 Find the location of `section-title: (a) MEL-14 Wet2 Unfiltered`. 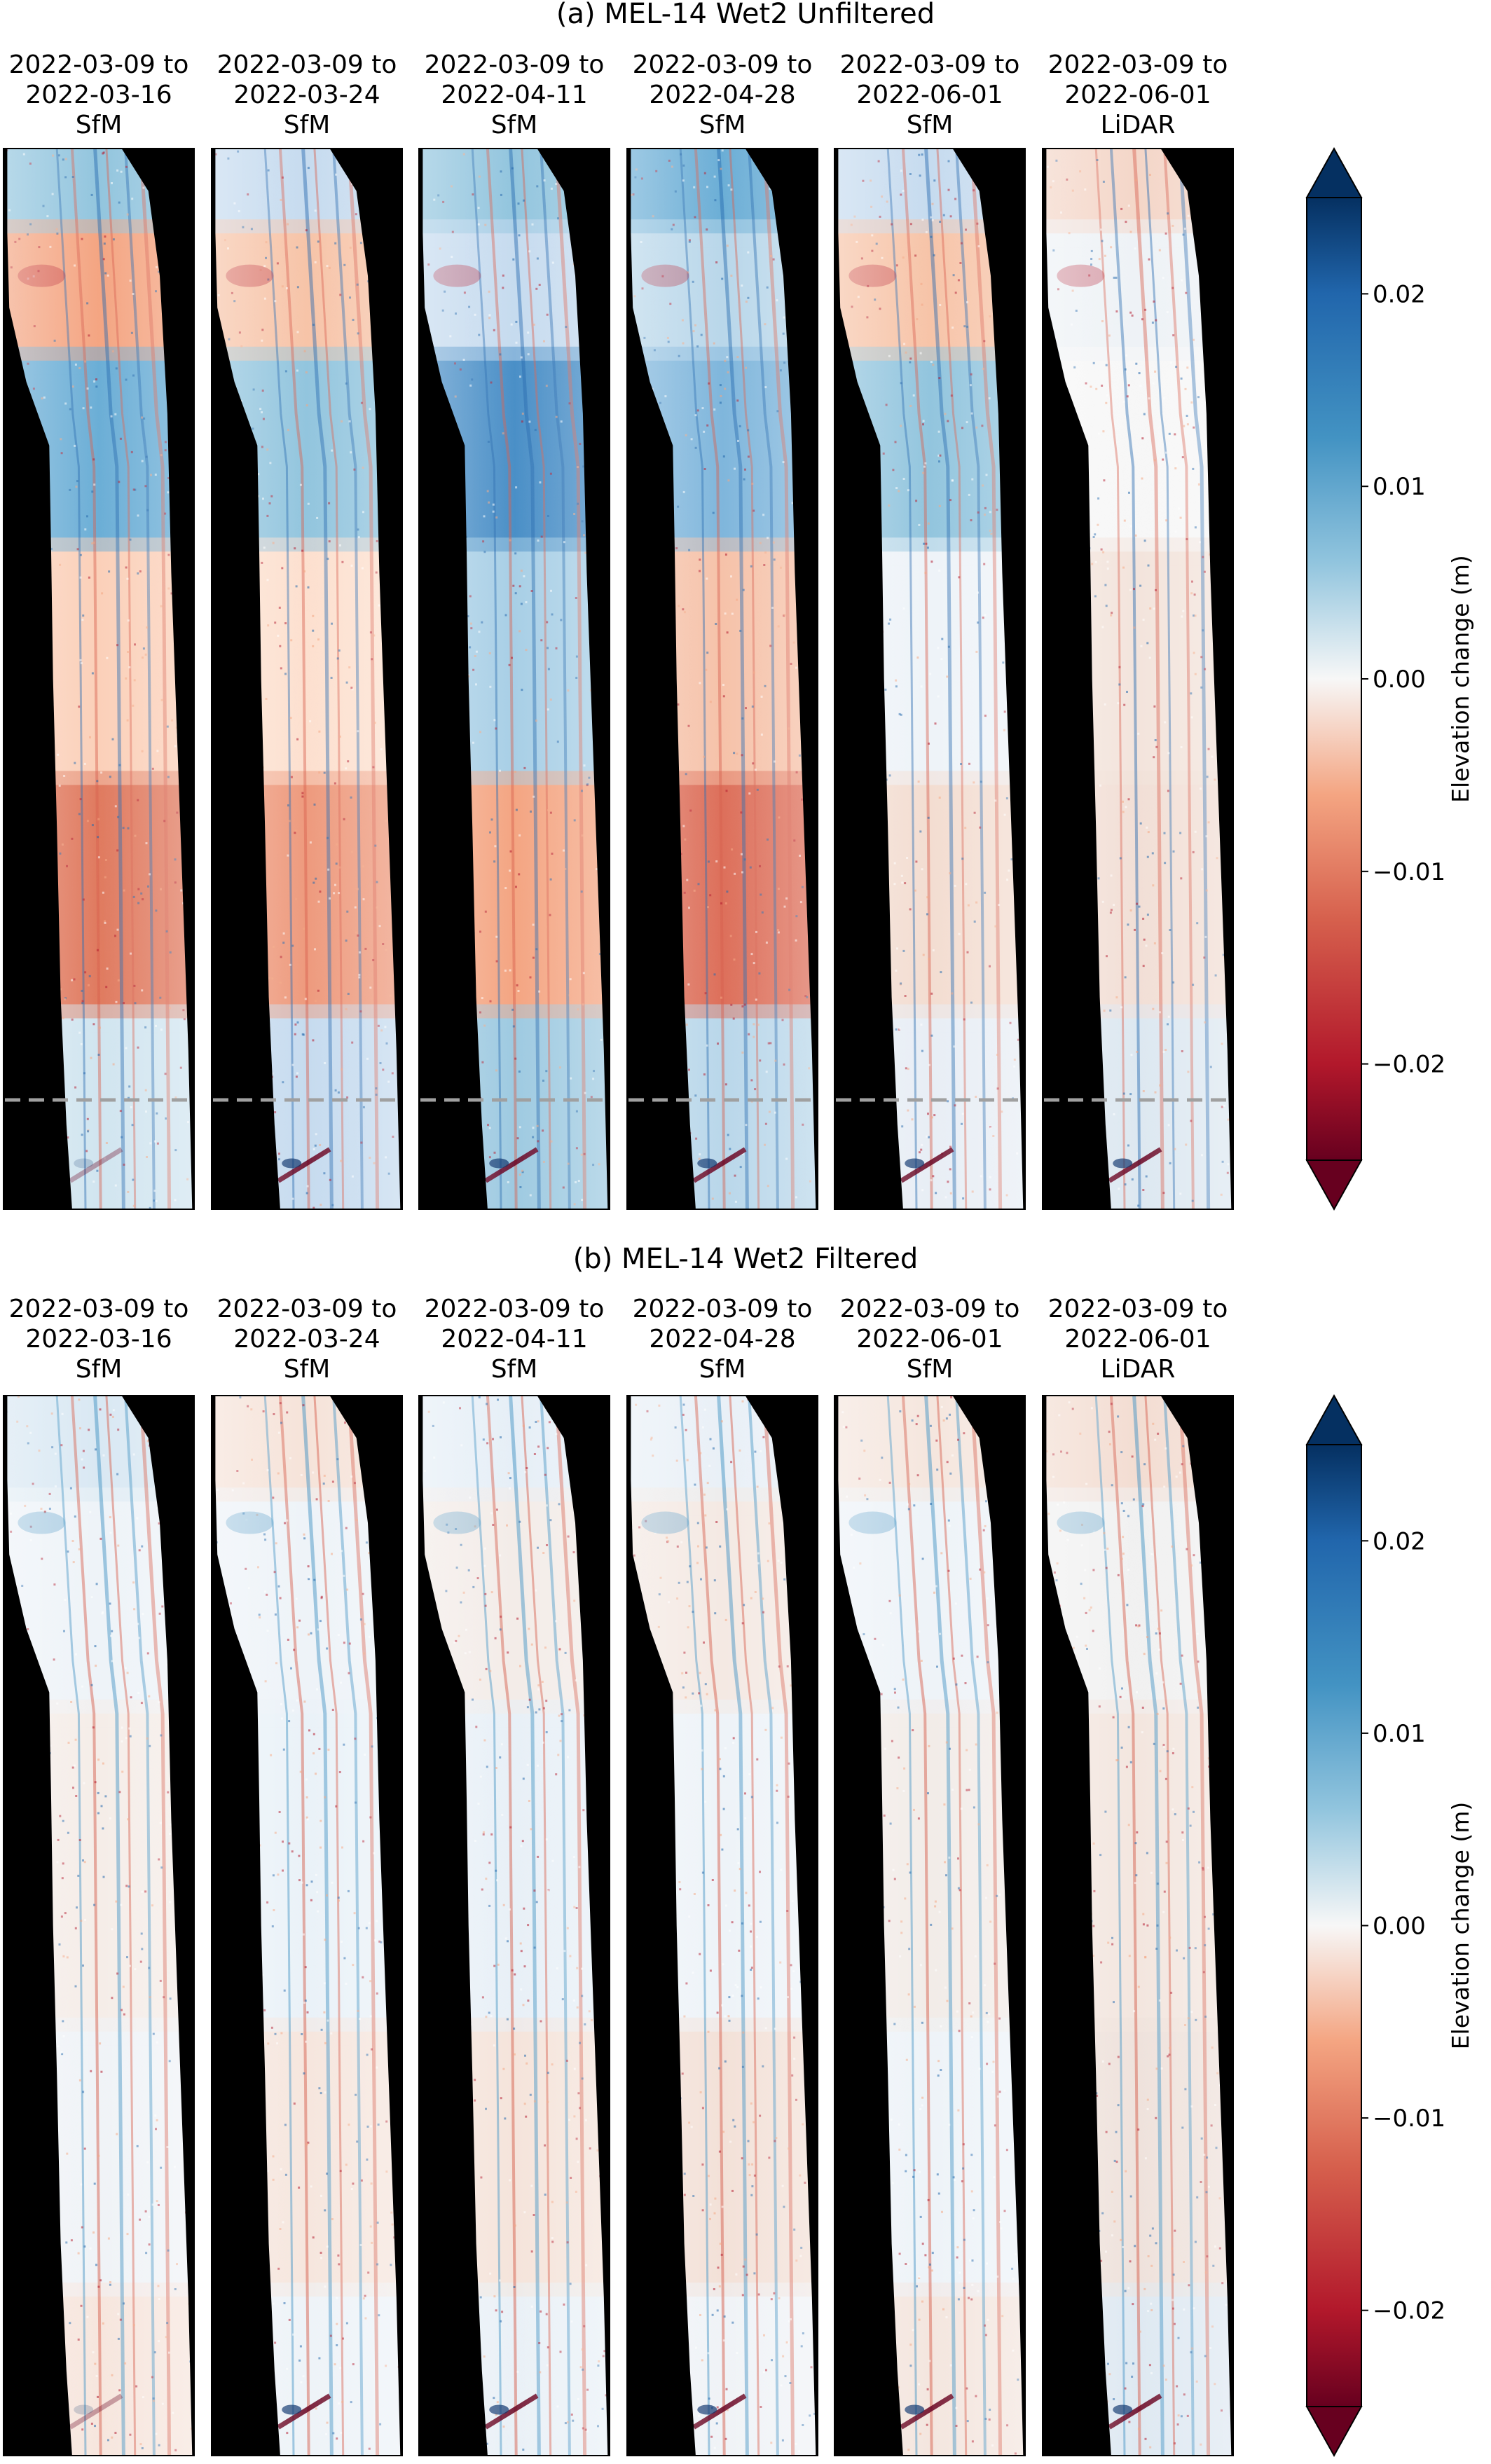

section-title: (a) MEL-14 Wet2 Unfiltered is located at coordinates (745, 15).